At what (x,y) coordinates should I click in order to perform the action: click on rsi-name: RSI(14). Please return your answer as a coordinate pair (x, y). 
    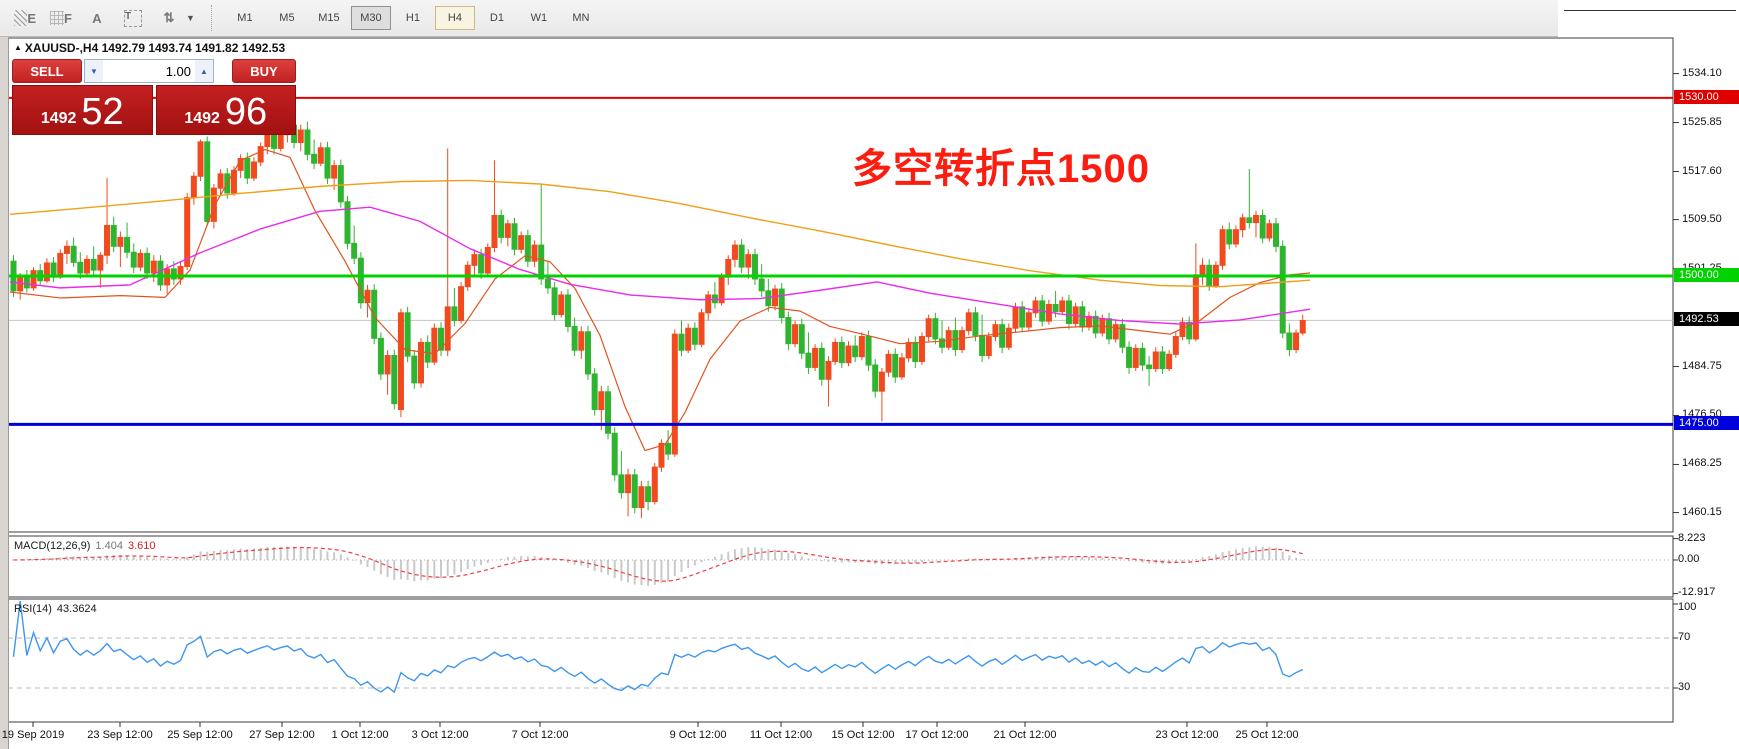
    Looking at the image, I should click on (33, 609).